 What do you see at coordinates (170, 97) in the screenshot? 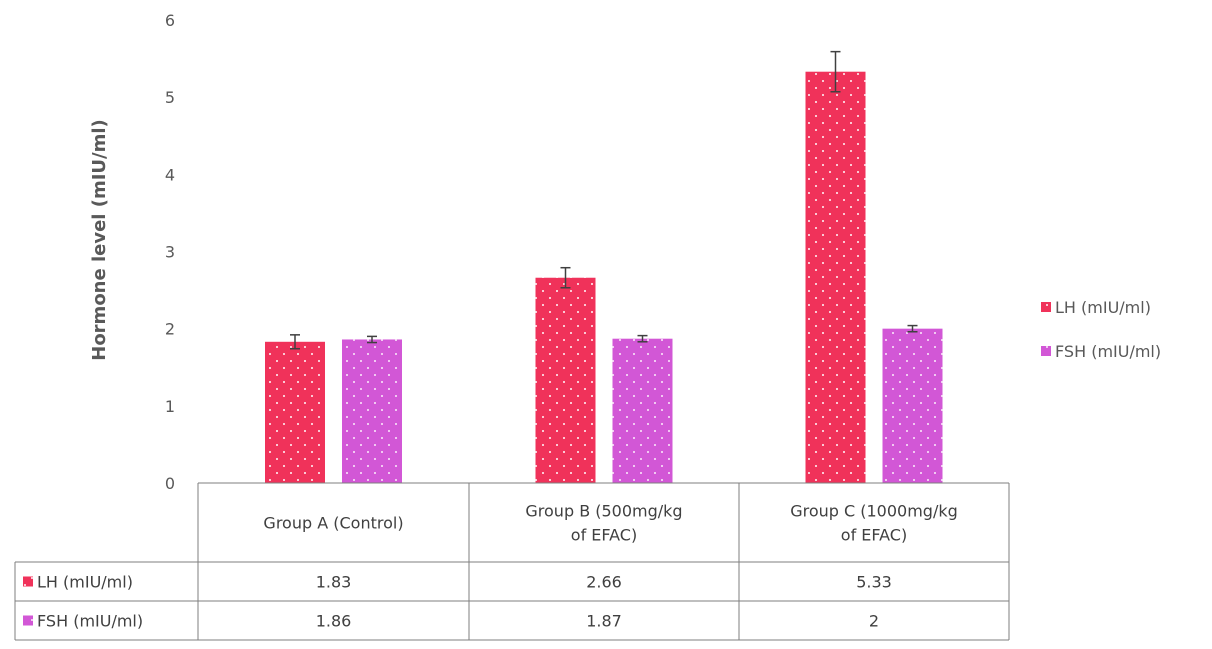
I see `y-tick-label: 5` at bounding box center [170, 97].